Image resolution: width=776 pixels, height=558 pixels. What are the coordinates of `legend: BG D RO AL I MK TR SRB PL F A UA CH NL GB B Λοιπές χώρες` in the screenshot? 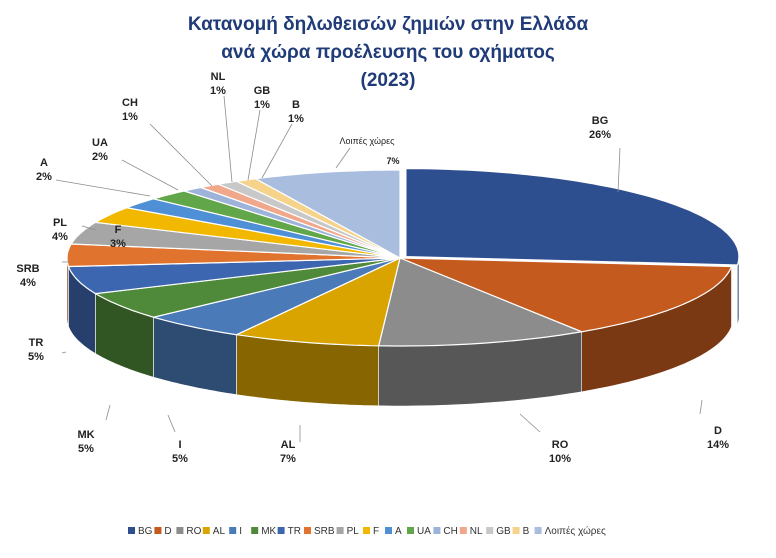 It's located at (367, 531).